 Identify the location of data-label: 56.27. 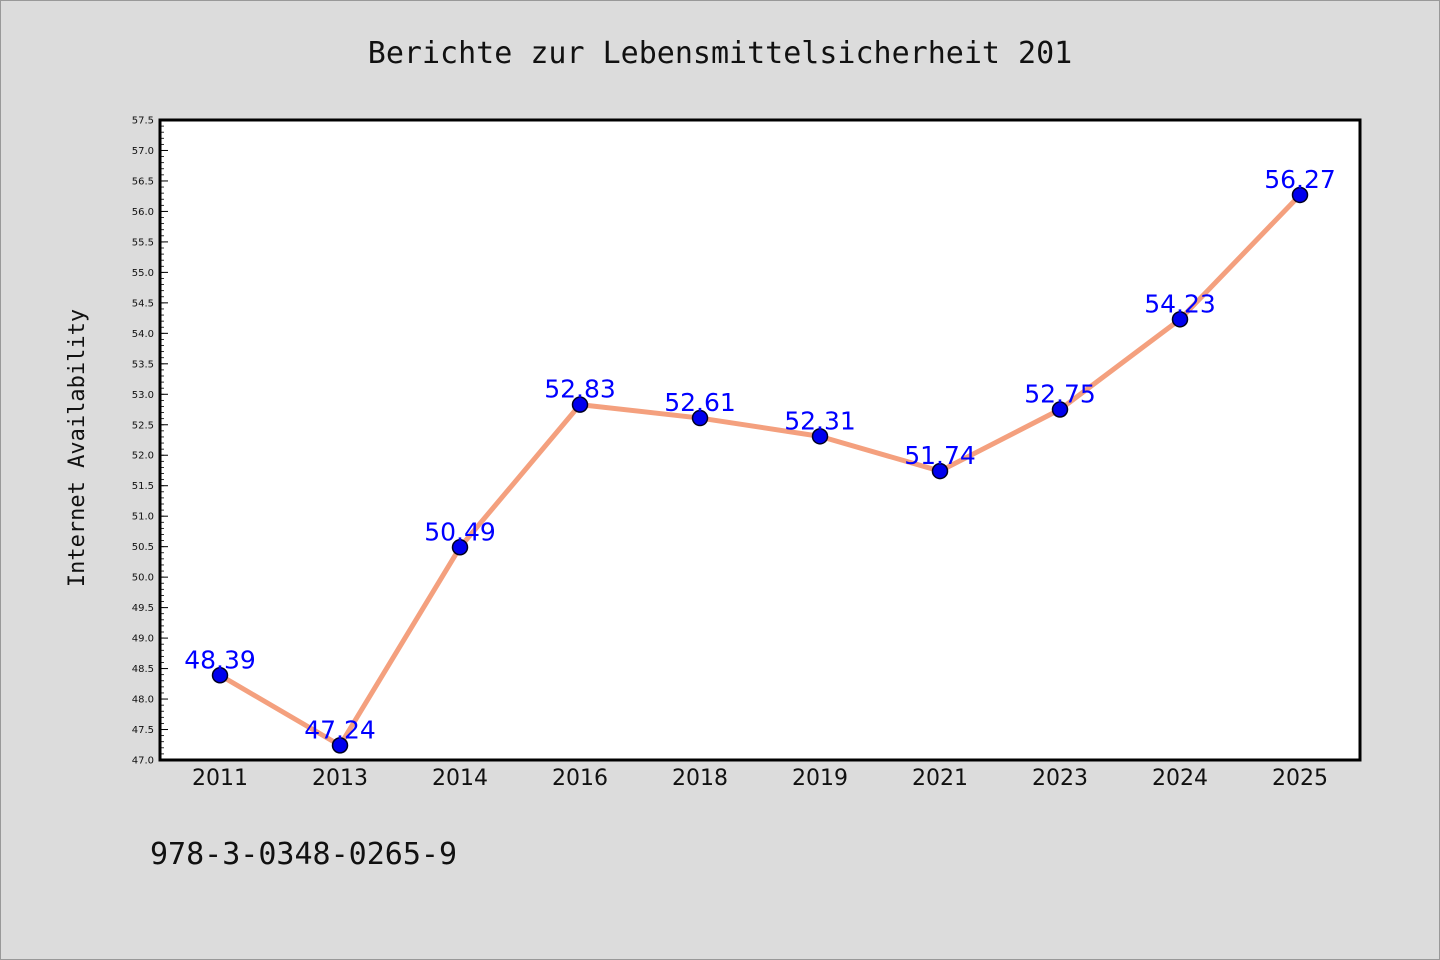
(1300, 179).